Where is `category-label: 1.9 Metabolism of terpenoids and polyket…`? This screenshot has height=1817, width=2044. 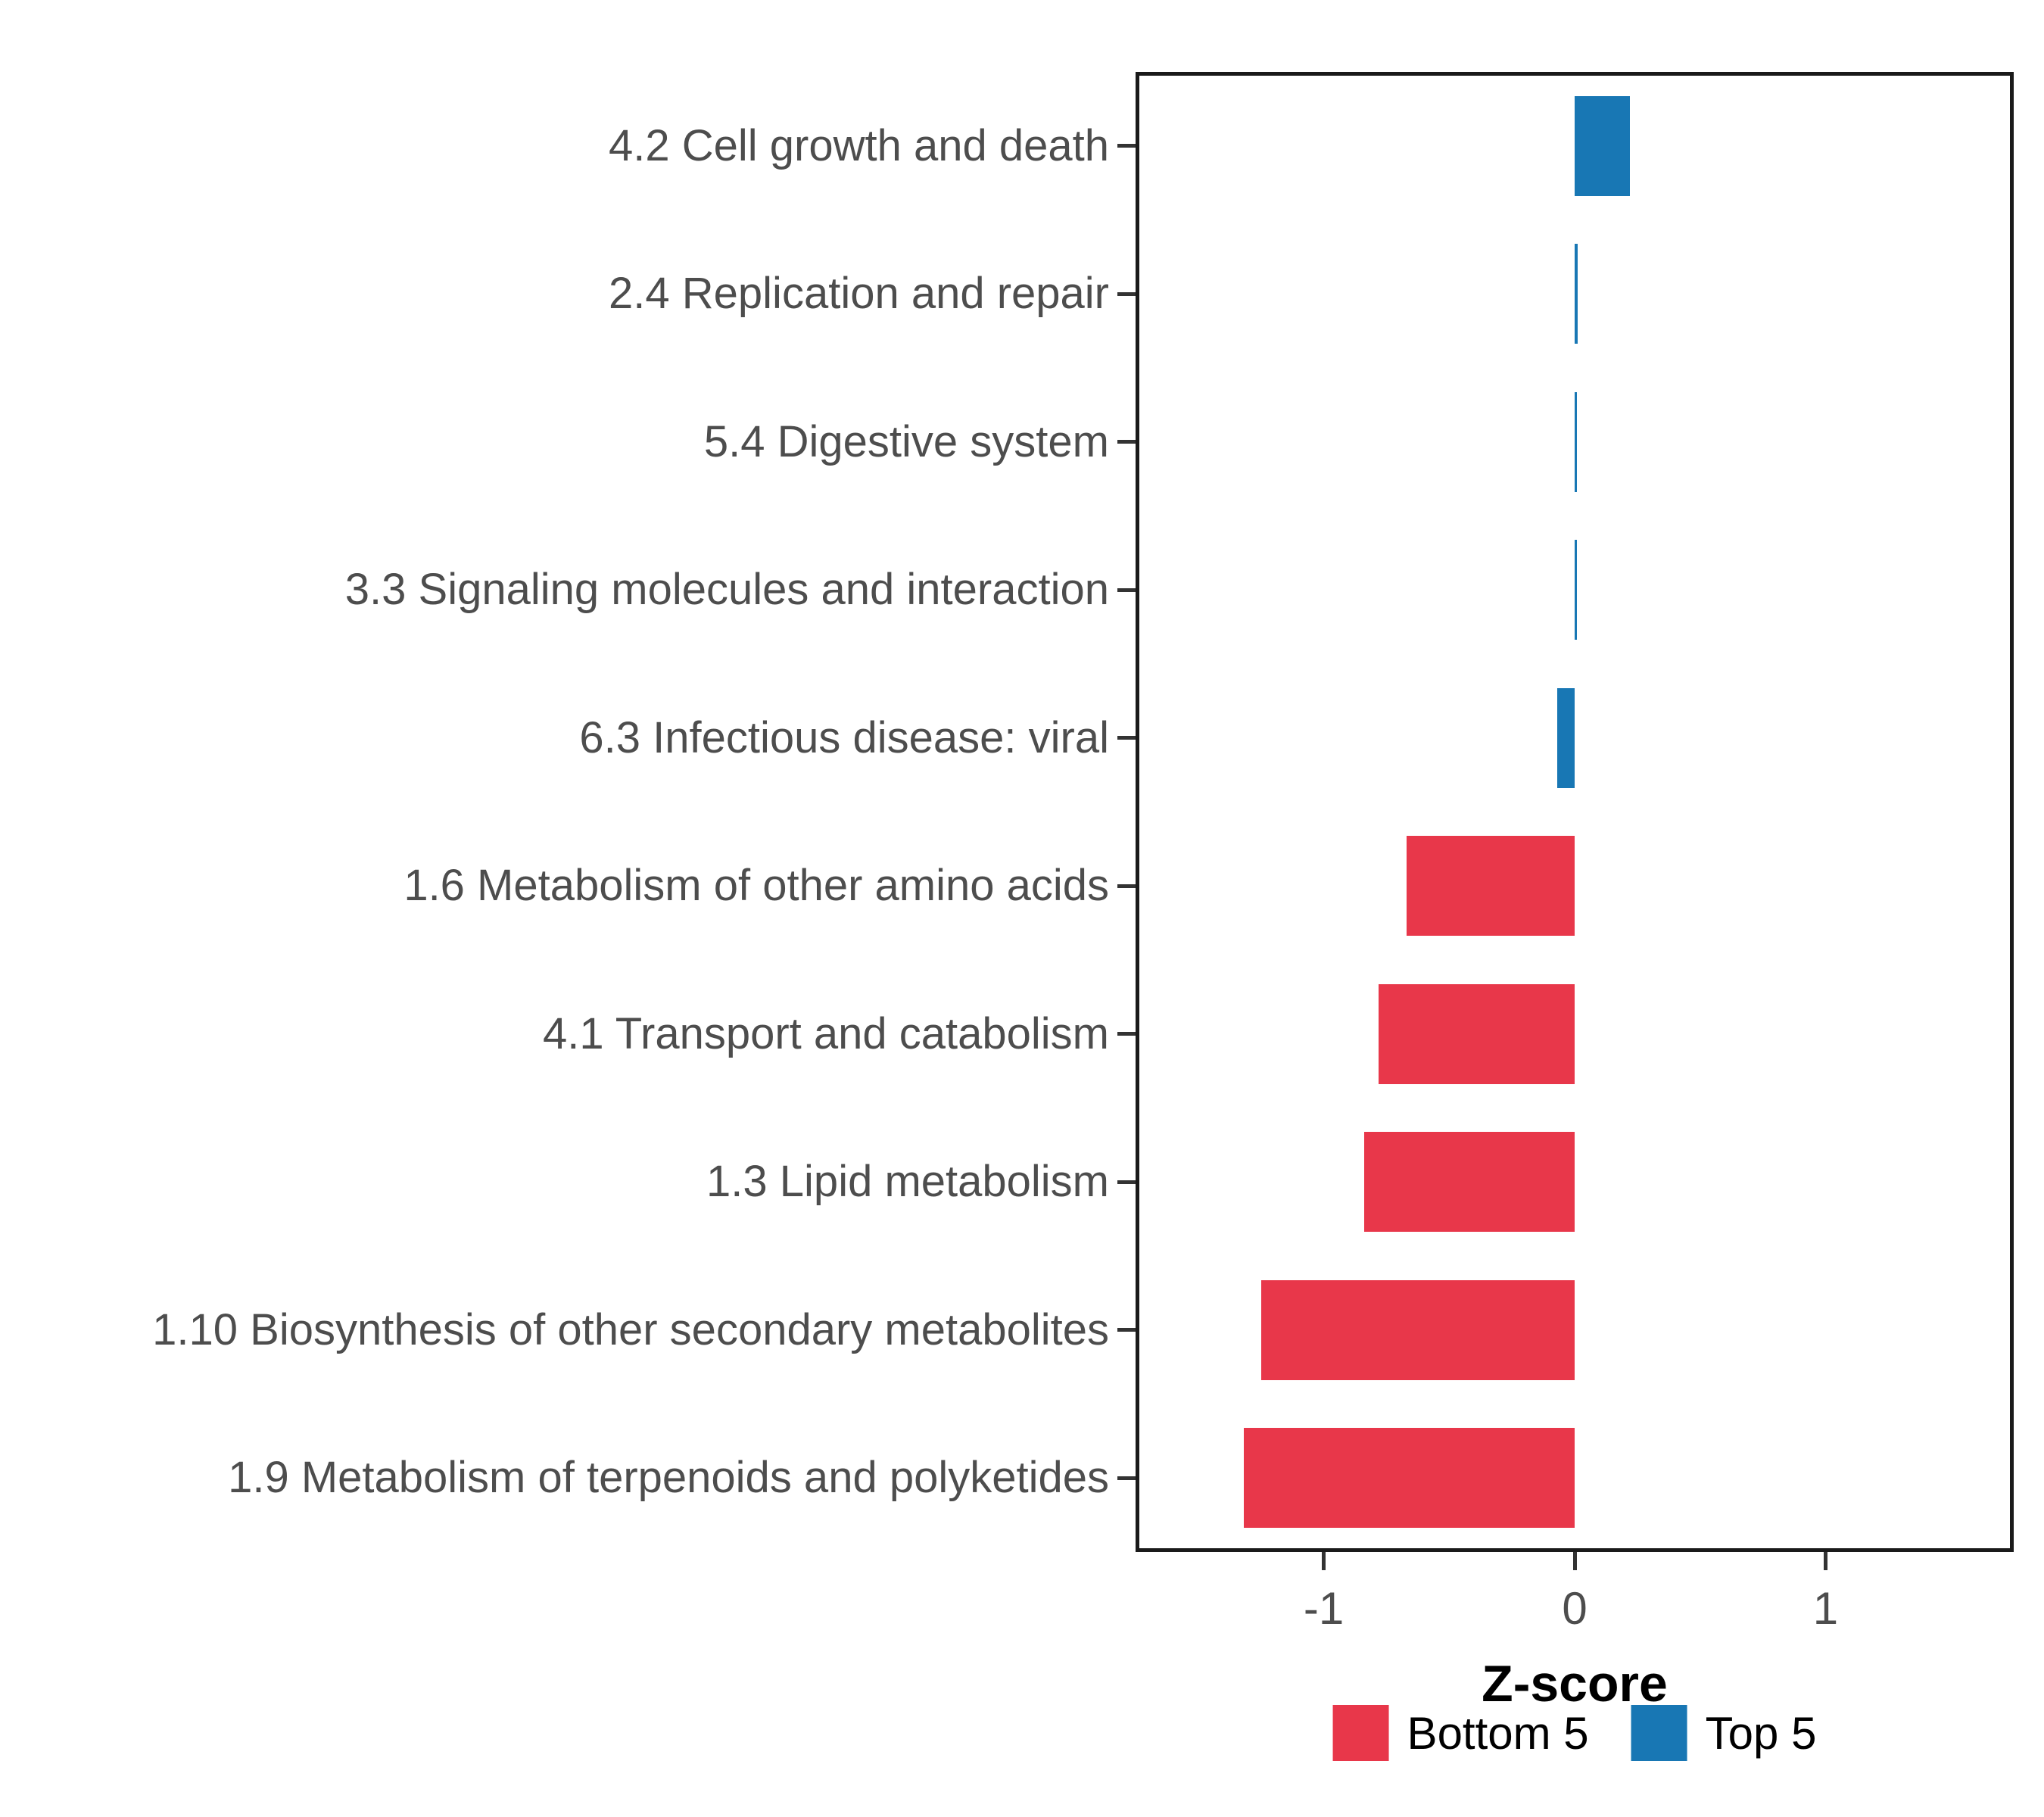
category-label: 1.9 Metabolism of terpenoids and polyket… is located at coordinates (668, 1478).